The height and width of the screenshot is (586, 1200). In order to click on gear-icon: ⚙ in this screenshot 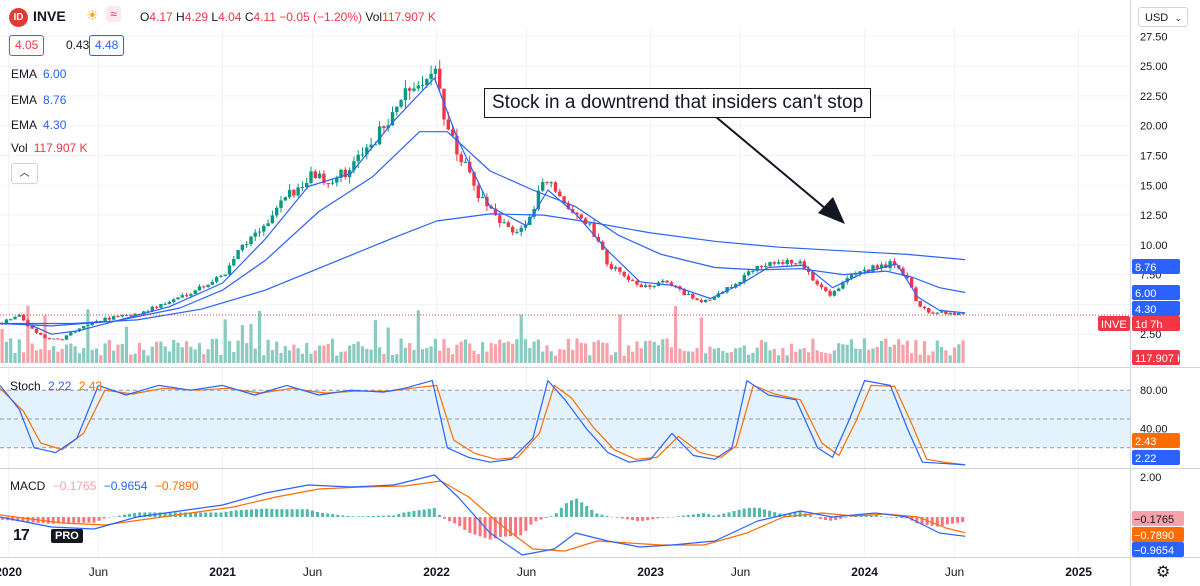, I will do `click(1163, 572)`.